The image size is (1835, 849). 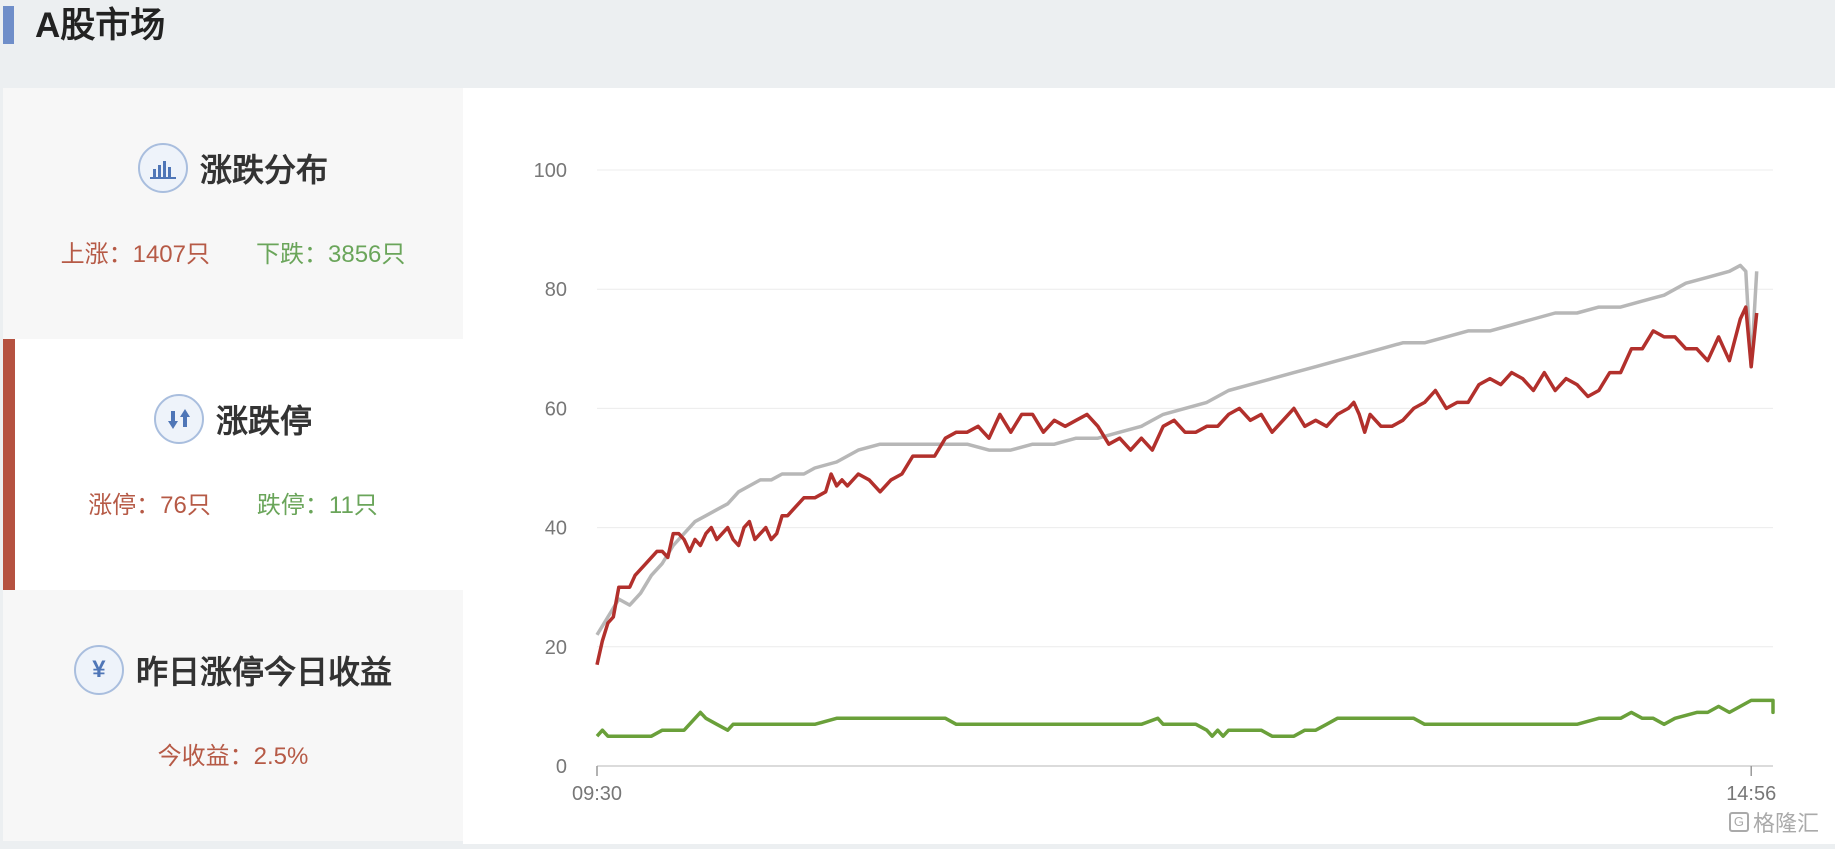 I want to click on card-head: 涨跌停, so click(x=233, y=419).